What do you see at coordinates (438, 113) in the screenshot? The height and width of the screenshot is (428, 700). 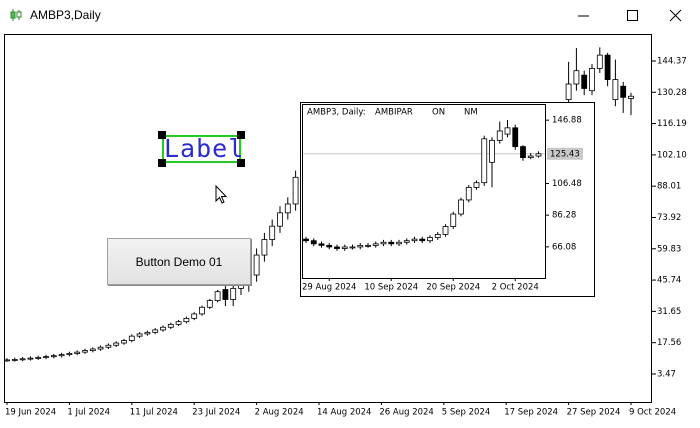 I see `inset-flag: ON` at bounding box center [438, 113].